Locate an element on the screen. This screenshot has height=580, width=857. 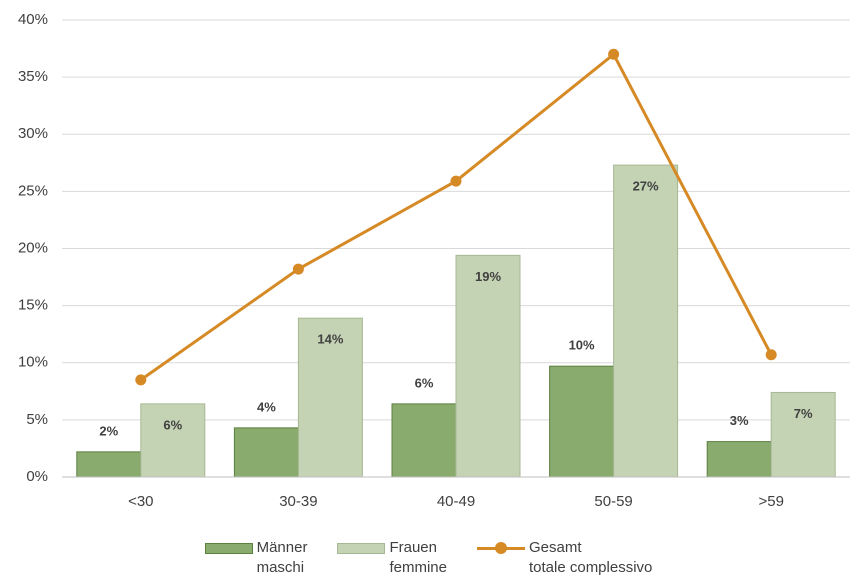
legend-item: Frauen femmine is located at coordinates (392, 558).